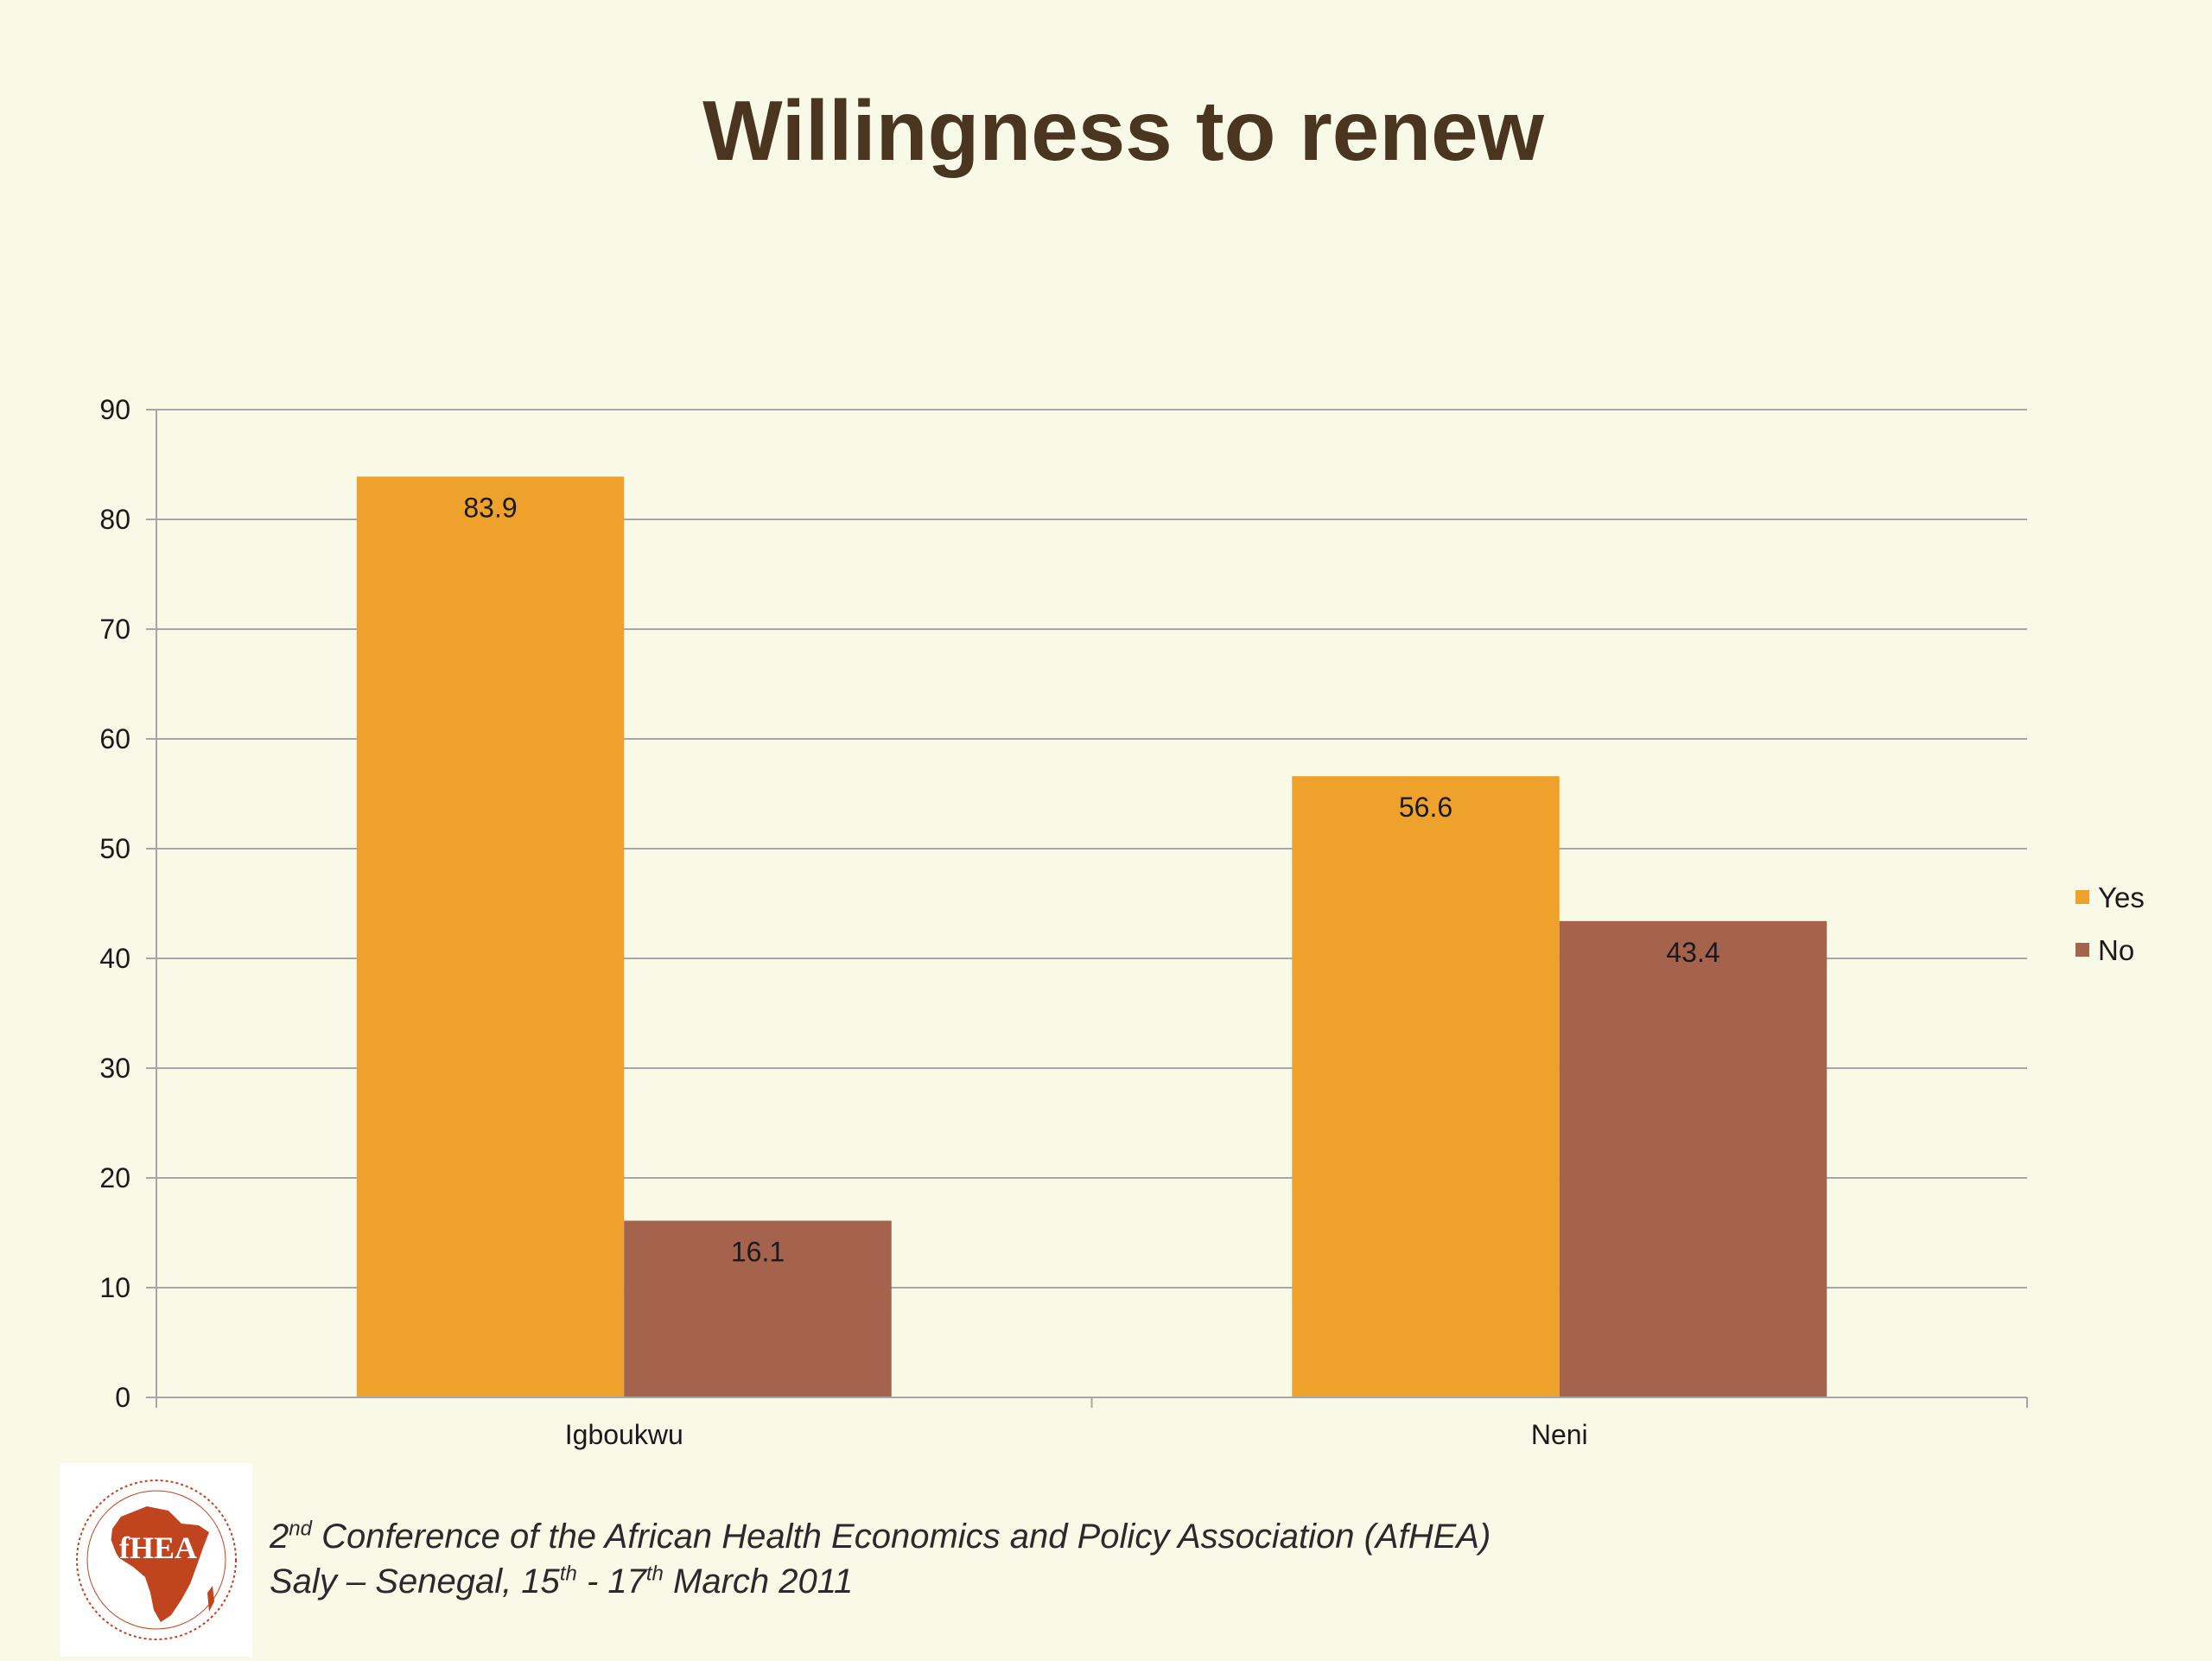 This screenshot has height=1661, width=2212. What do you see at coordinates (758, 1308) in the screenshot?
I see `bar-no-igboukwu` at bounding box center [758, 1308].